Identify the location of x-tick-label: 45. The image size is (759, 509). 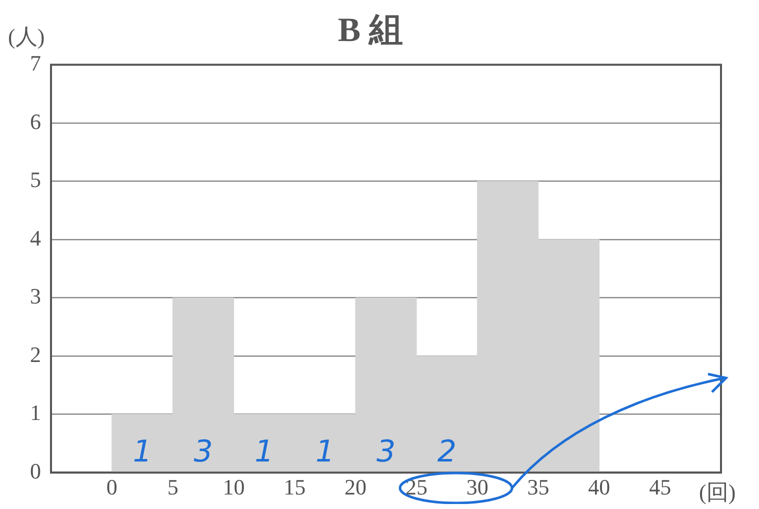
(660, 487).